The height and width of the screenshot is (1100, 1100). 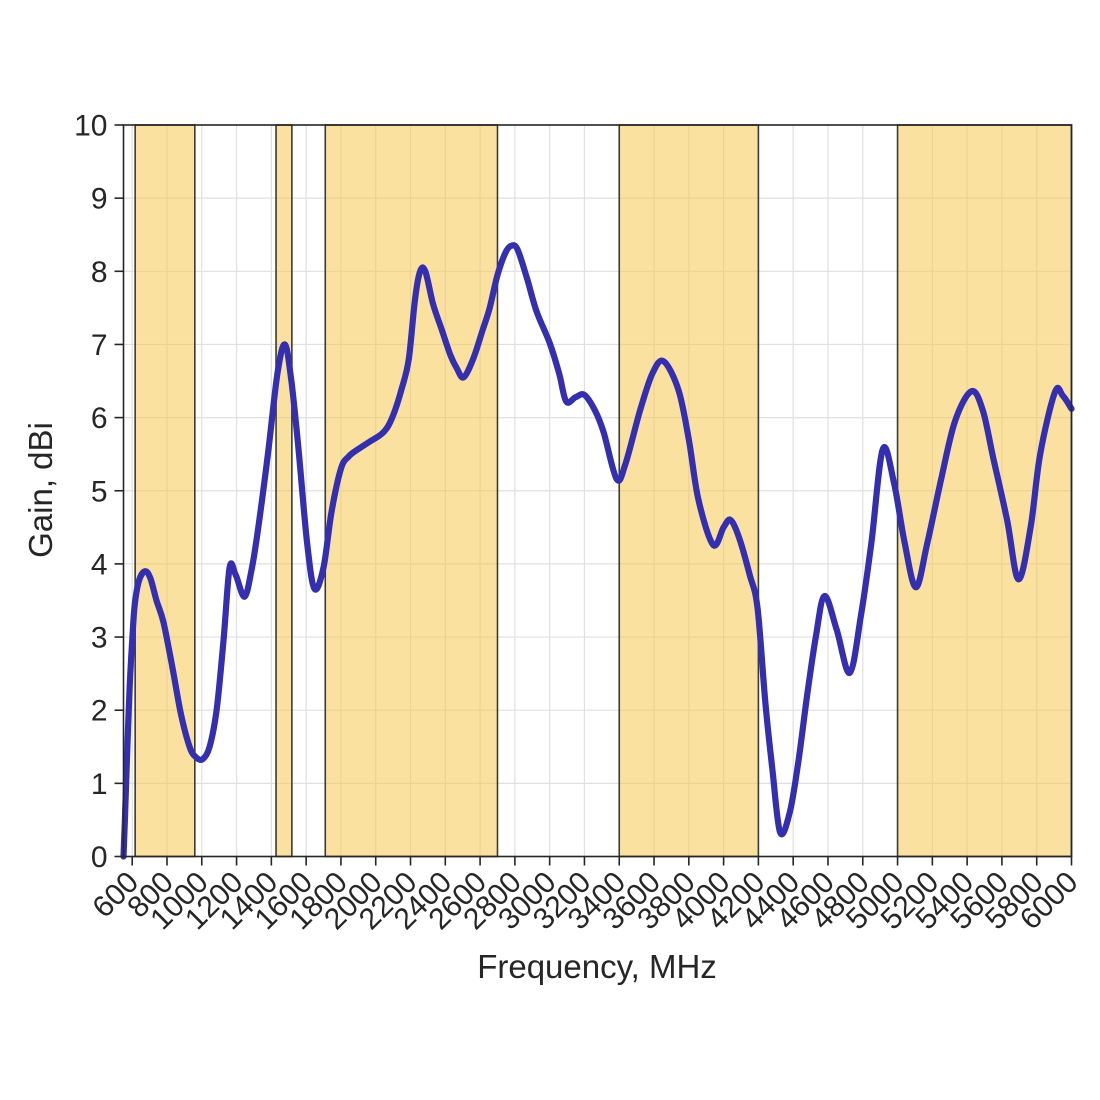 What do you see at coordinates (597, 966) in the screenshot?
I see `x-axis-title: Frequency, MHz` at bounding box center [597, 966].